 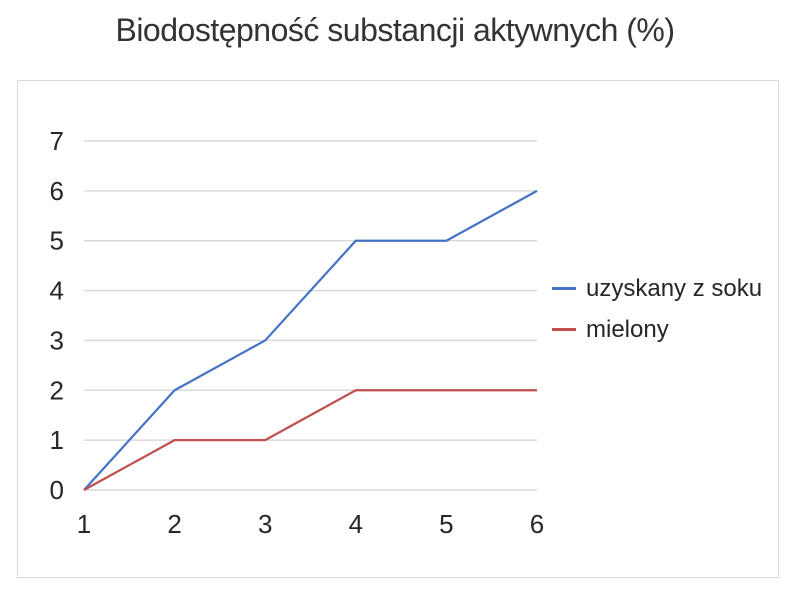 I want to click on x-tick-label-2: 2, so click(x=174, y=524).